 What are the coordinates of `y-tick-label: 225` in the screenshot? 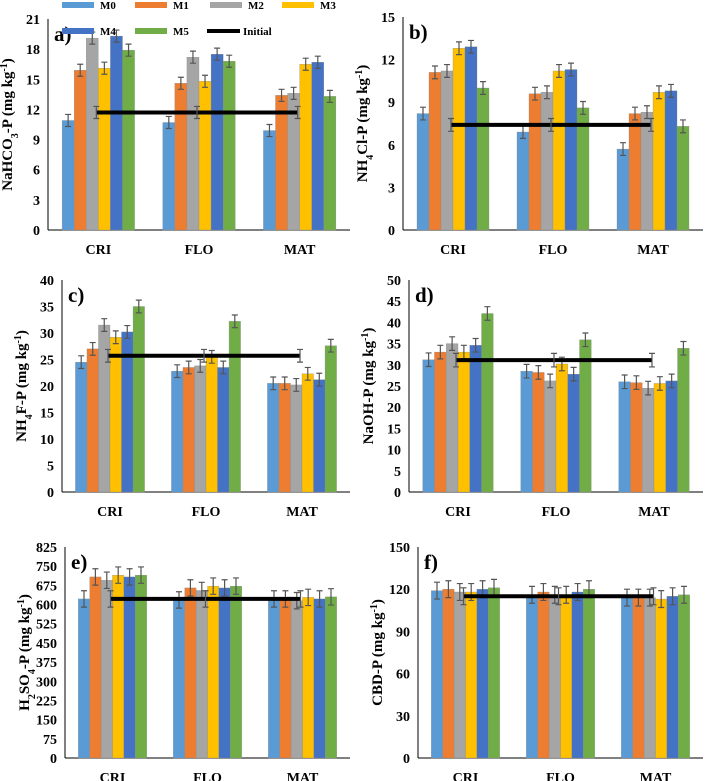 It's located at (46, 701).